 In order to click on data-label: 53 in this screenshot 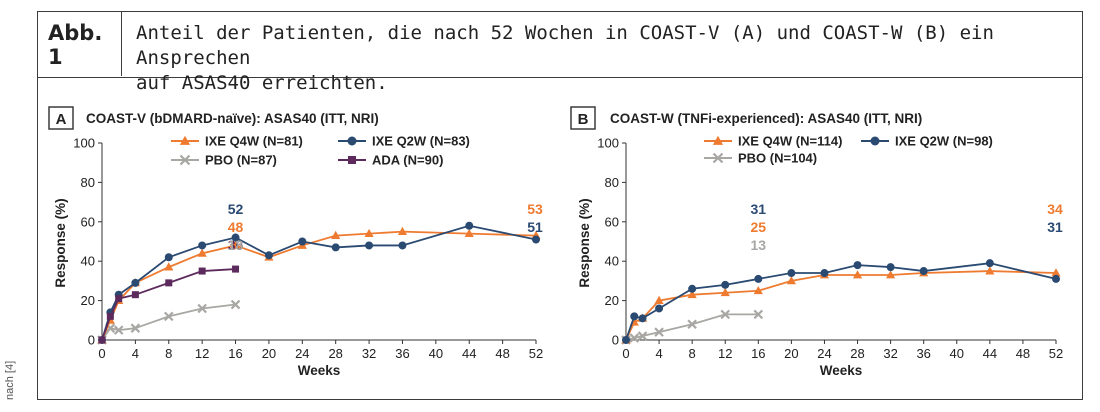, I will do `click(535, 209)`.